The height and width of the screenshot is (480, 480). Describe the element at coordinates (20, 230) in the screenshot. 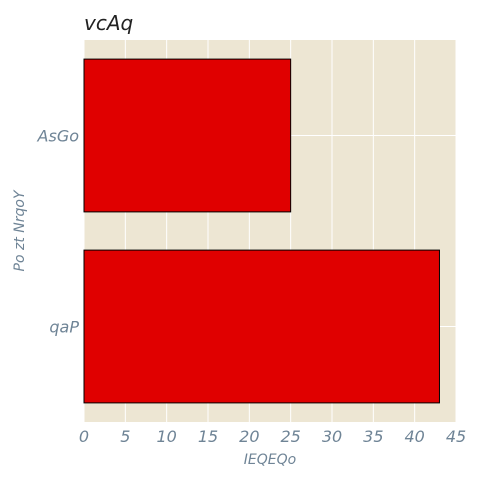

I see `y-axis-label: Po zt NrqoY` at that location.